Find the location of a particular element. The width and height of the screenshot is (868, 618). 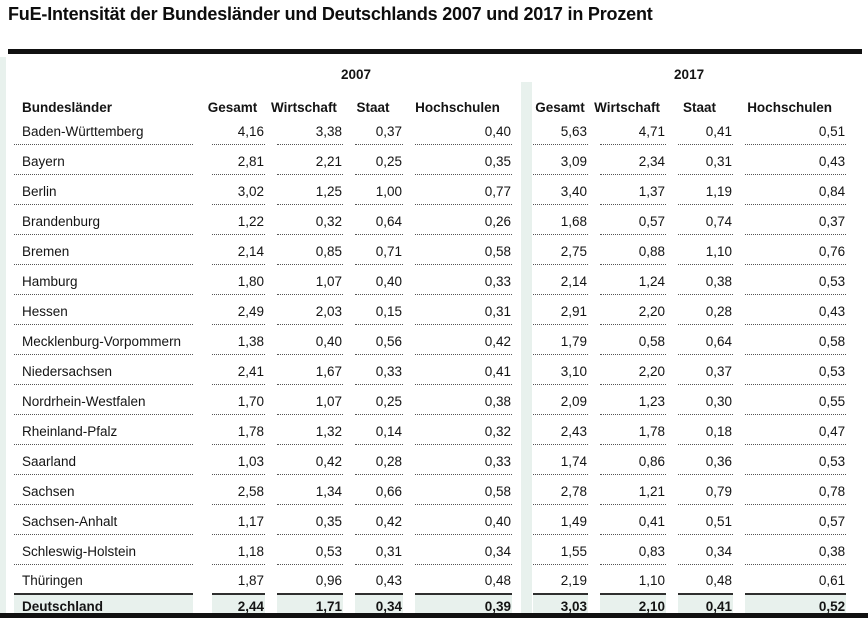

value-cell: 0,55 is located at coordinates (790, 400).